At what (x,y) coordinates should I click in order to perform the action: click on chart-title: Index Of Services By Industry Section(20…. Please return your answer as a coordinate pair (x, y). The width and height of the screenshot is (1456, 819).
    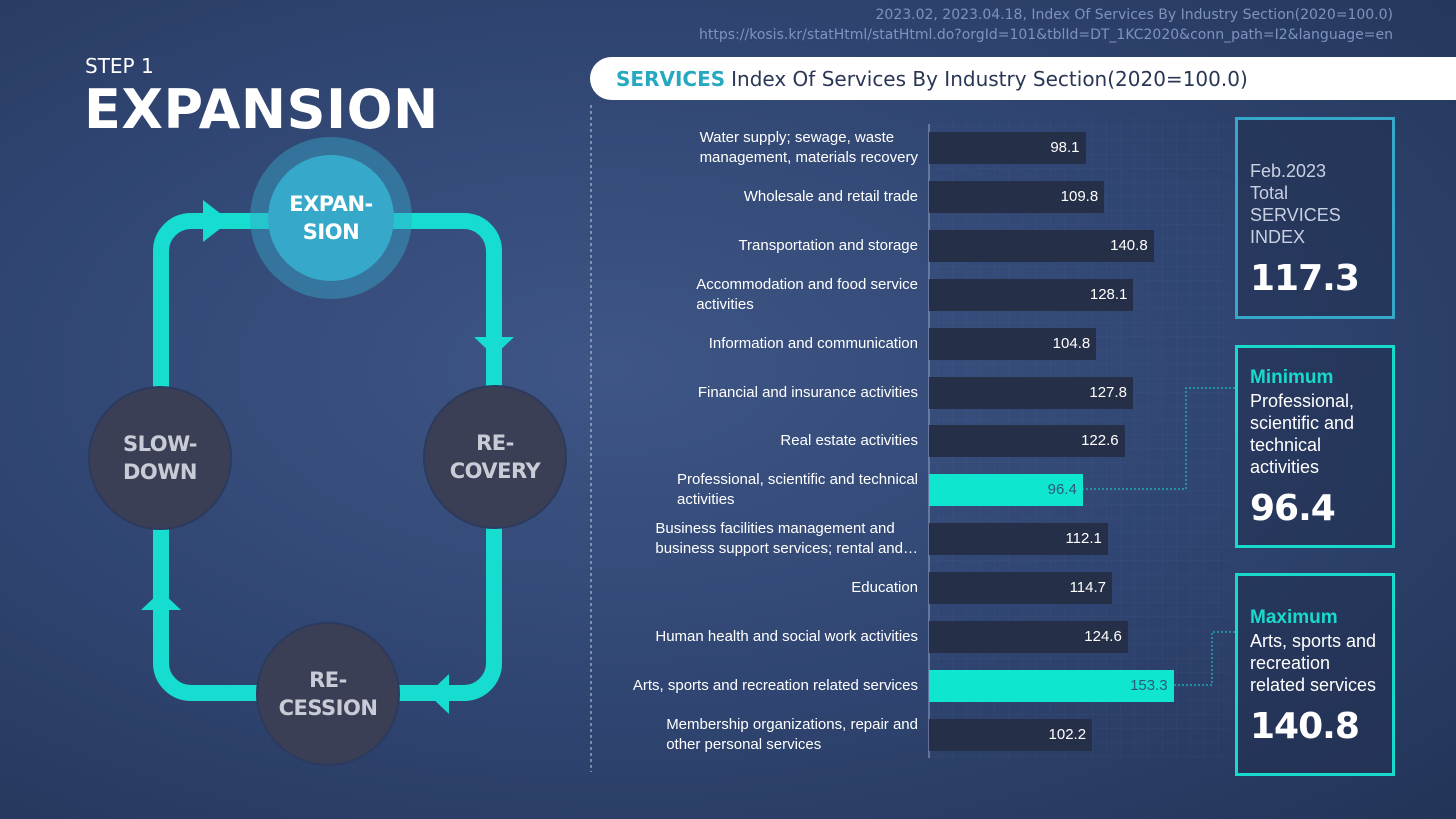
    Looking at the image, I should click on (989, 78).